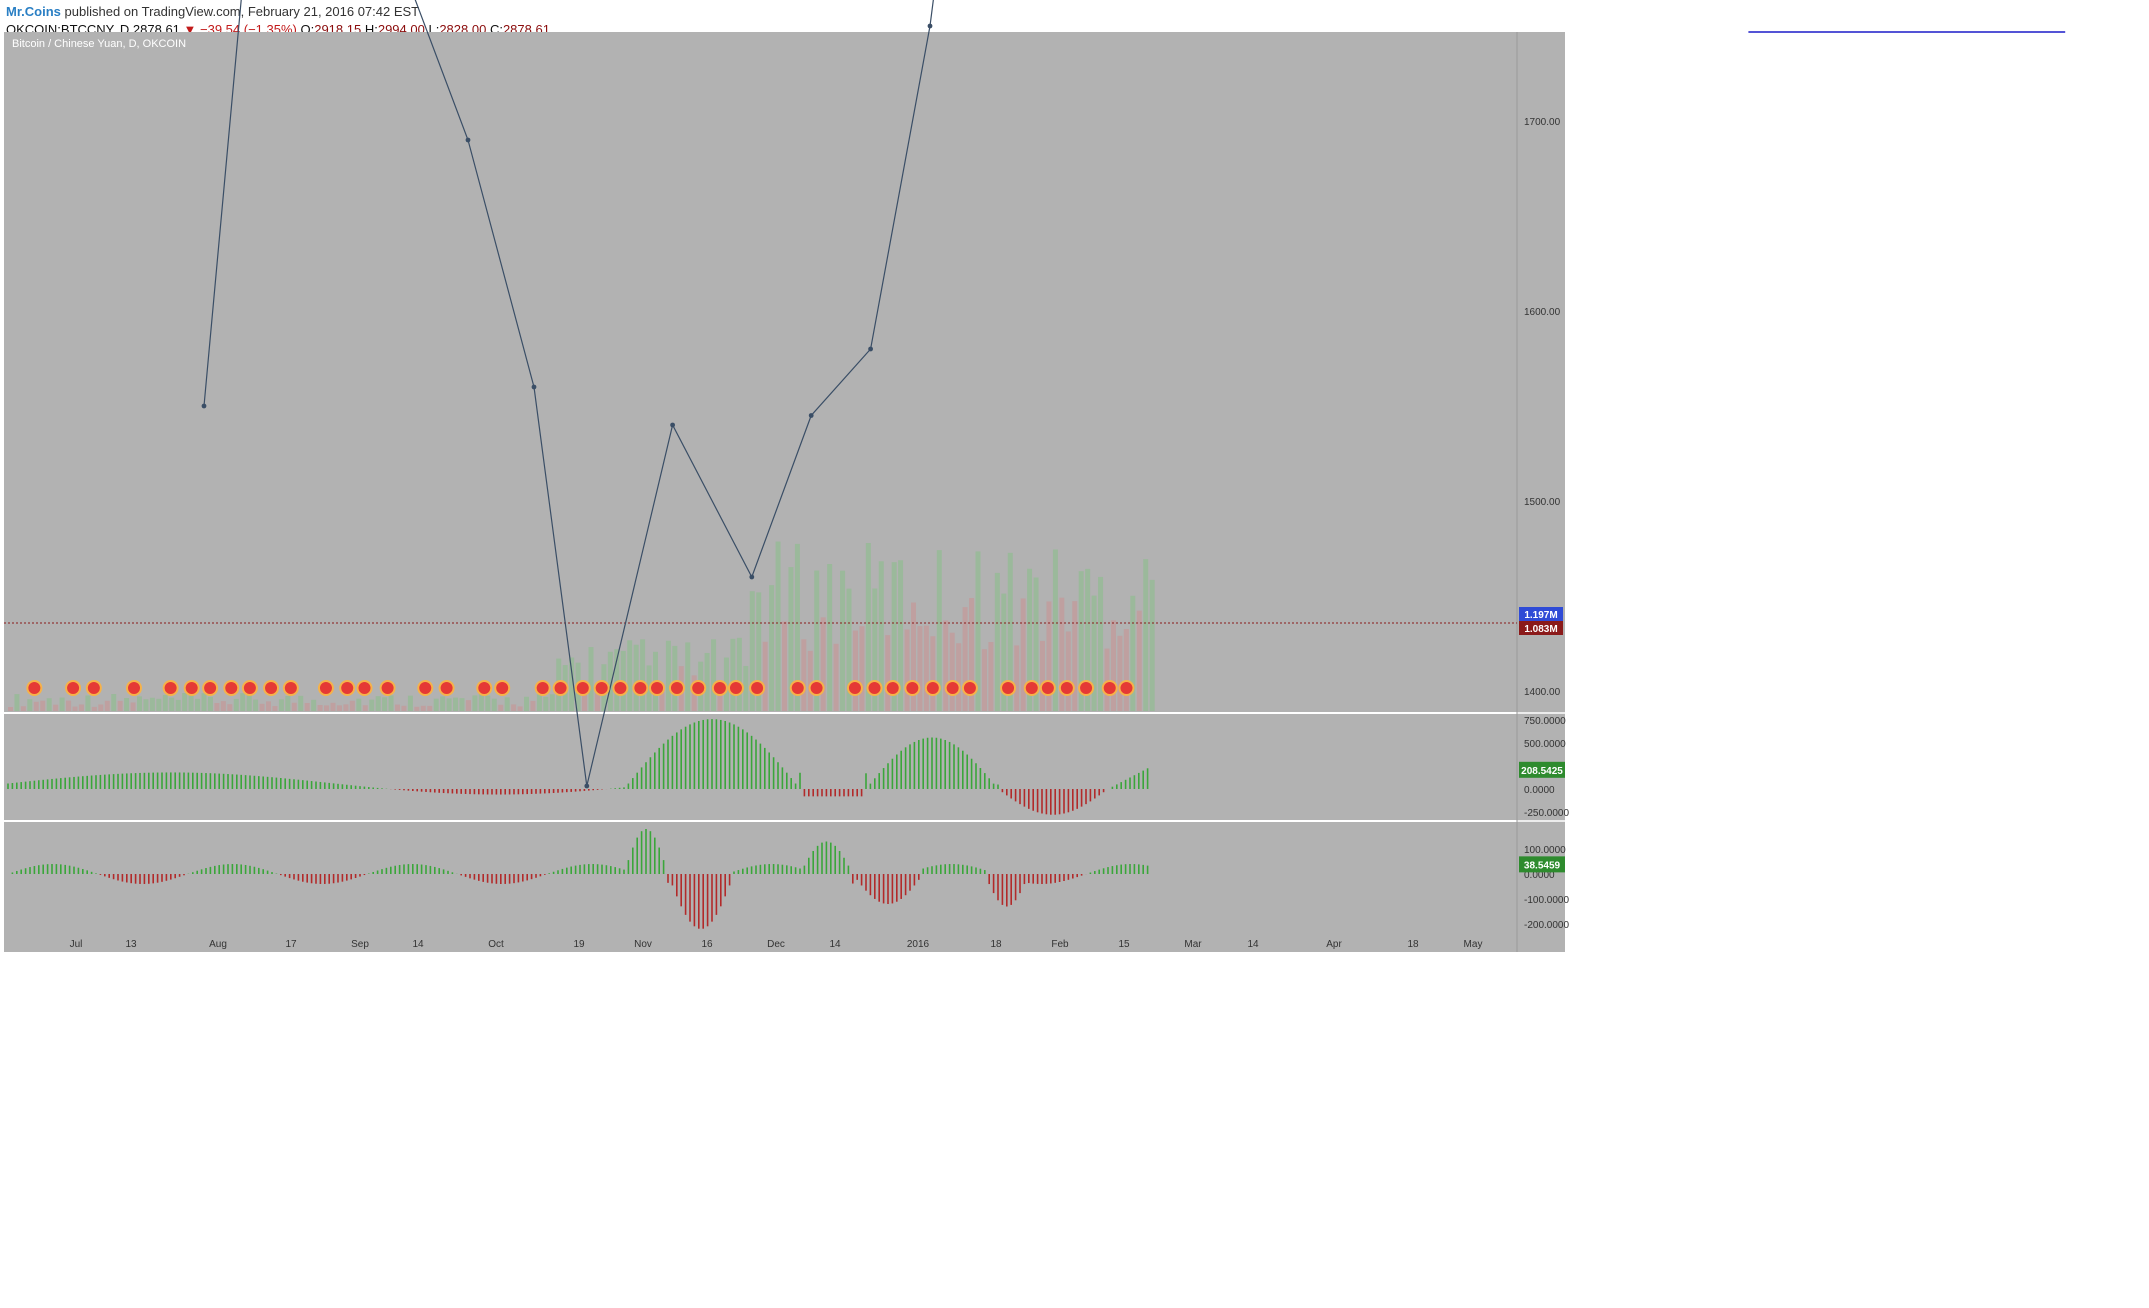 The image size is (2149, 1308). Describe the element at coordinates (76, 944) in the screenshot. I see `time-tick-label: Jul` at that location.